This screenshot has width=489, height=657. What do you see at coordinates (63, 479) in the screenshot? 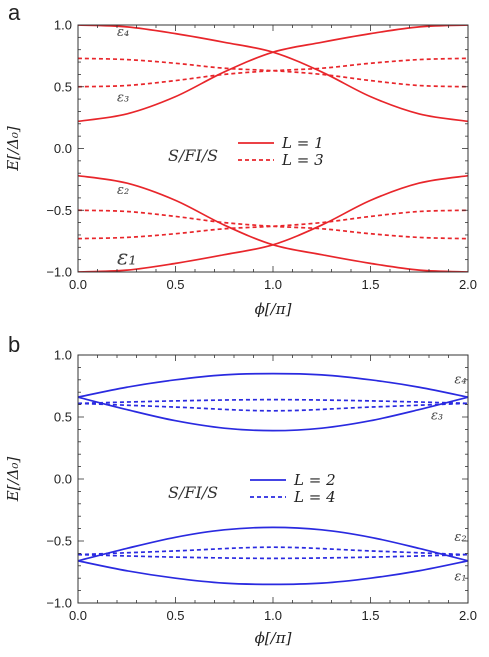
I see `panel-b-ytick-label: 0.0` at bounding box center [63, 479].